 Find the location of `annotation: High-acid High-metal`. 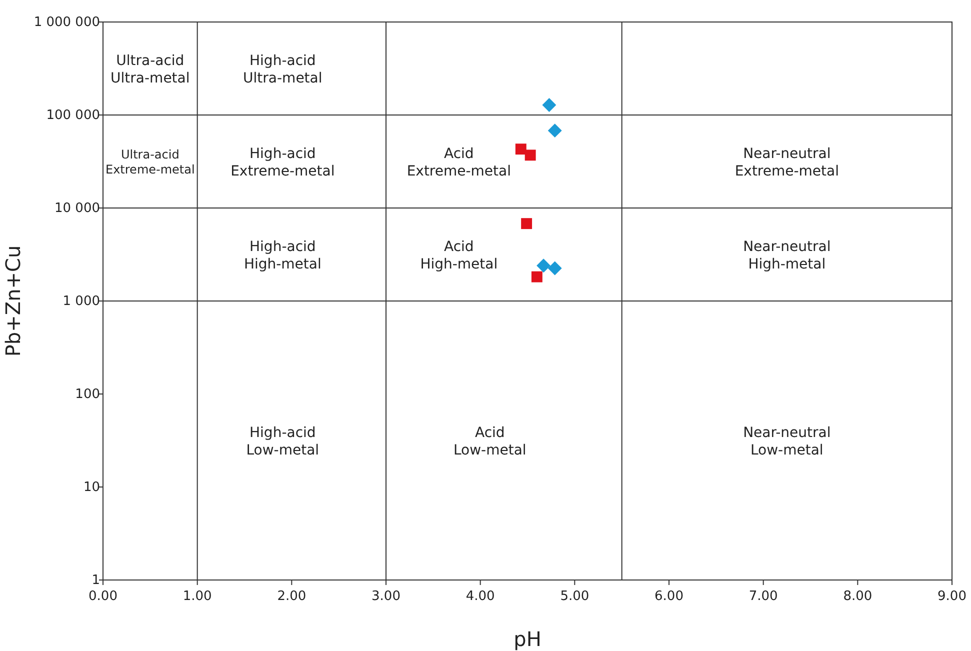

annotation: High-acid High-metal is located at coordinates (283, 255).